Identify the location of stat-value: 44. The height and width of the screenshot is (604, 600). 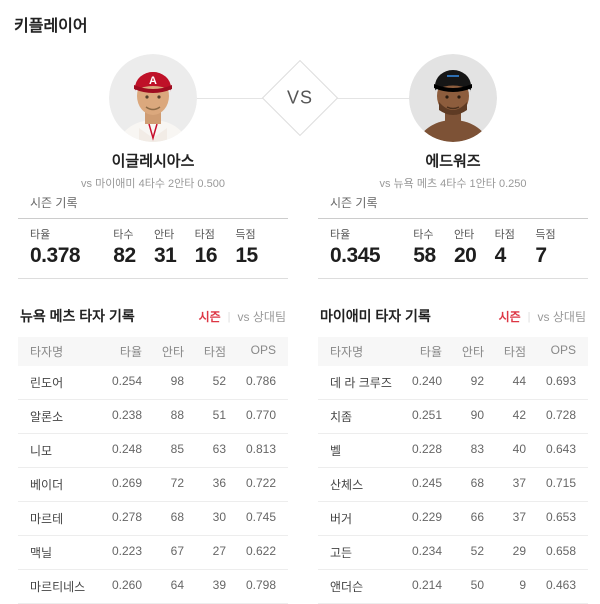
(519, 381).